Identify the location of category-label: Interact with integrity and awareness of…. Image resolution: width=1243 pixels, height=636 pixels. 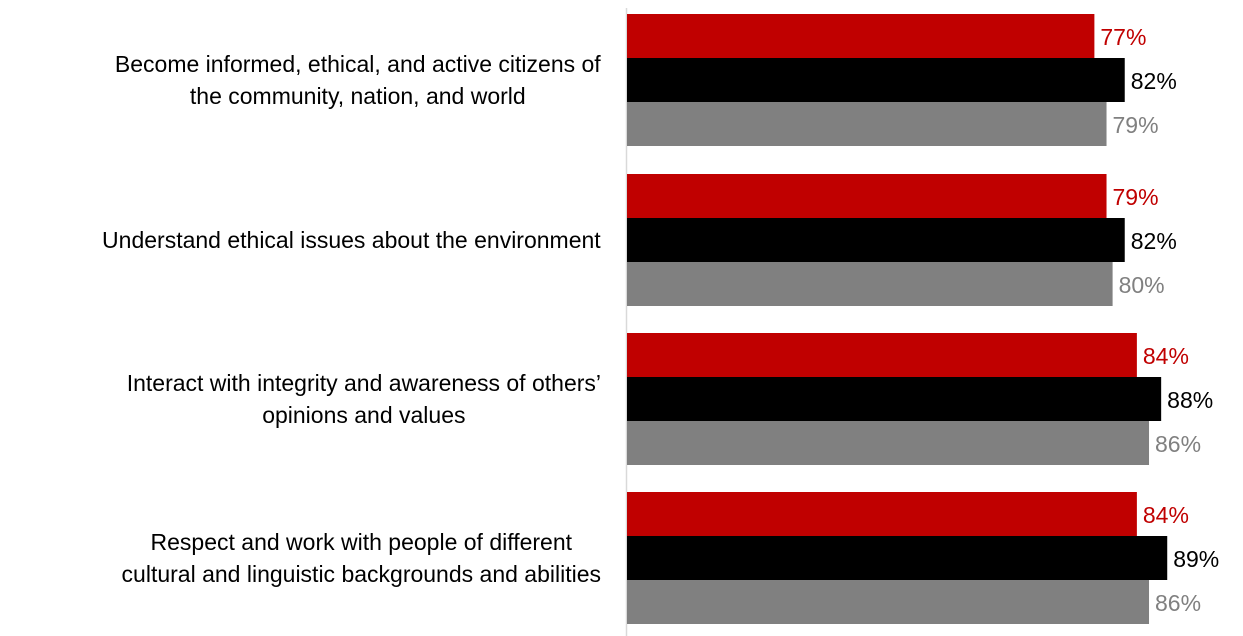
(364, 399).